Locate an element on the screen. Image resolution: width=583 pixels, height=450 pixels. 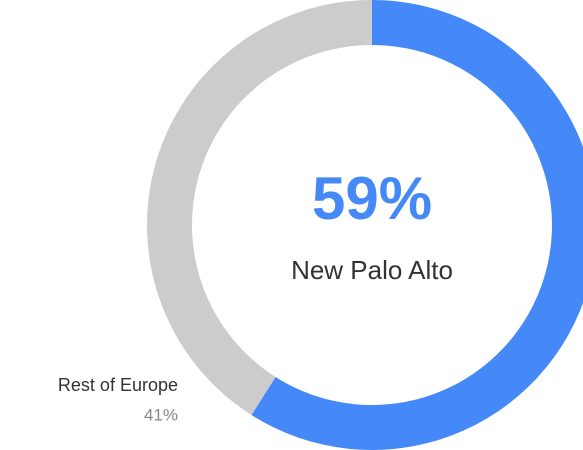
center-value: 59% is located at coordinates (372, 198).